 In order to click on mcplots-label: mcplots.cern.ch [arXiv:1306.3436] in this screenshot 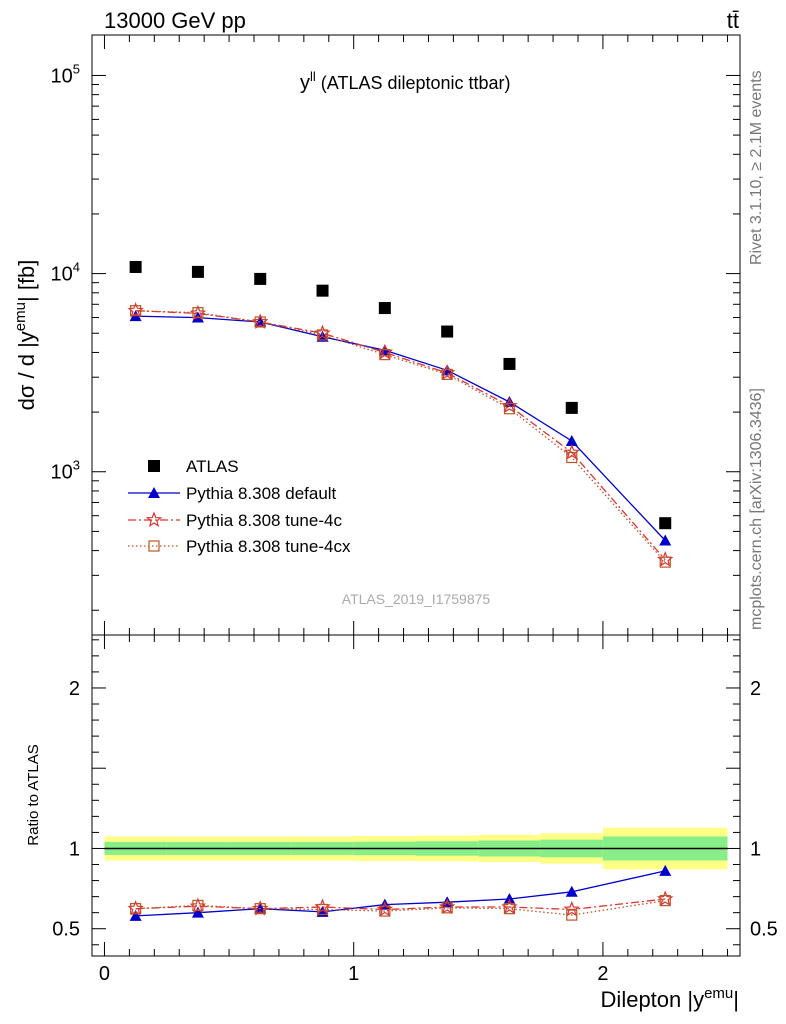, I will do `click(756, 509)`.